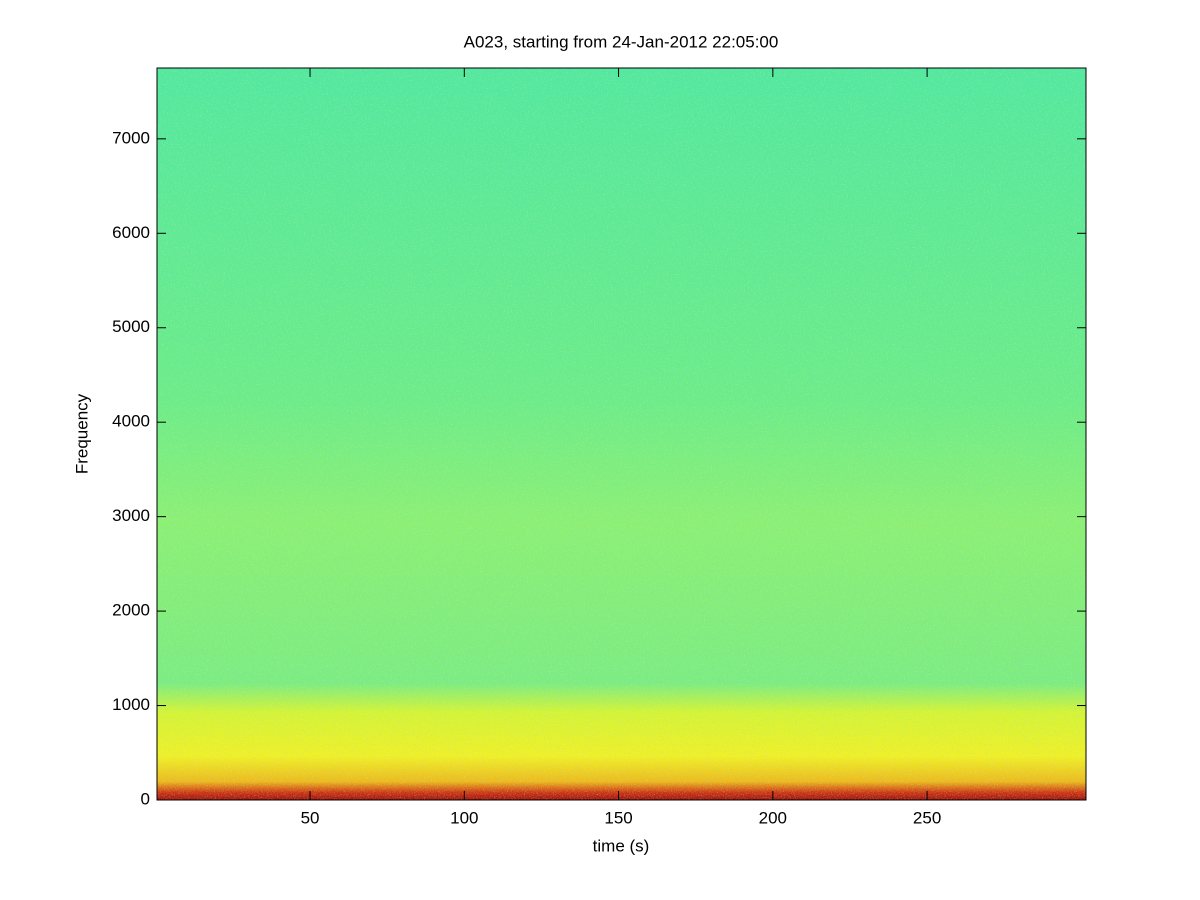  What do you see at coordinates (81, 433) in the screenshot?
I see `y-axis-label: Frequency` at bounding box center [81, 433].